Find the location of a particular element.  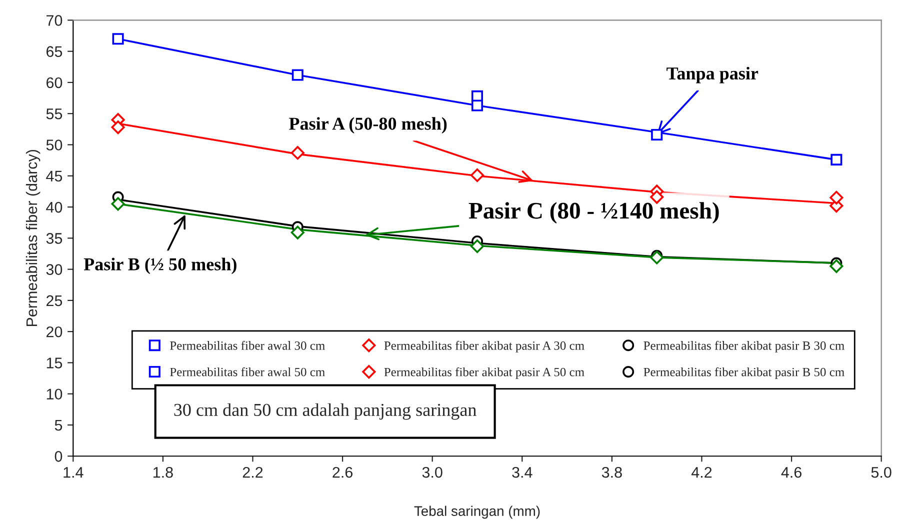

legend-label: Permeabilitas fiber akibat pasir B 50 cm is located at coordinates (744, 373).